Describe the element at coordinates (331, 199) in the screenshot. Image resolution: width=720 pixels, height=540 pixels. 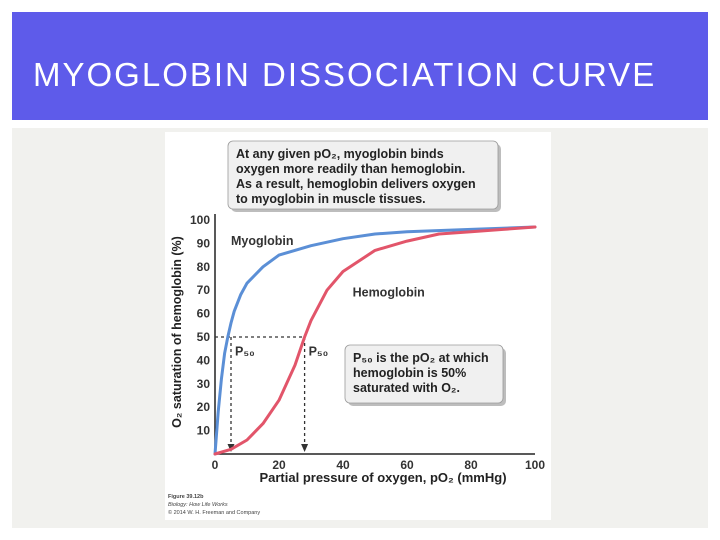
I see `top-callout-text-line: to myoglobin in muscle tissues.` at that location.